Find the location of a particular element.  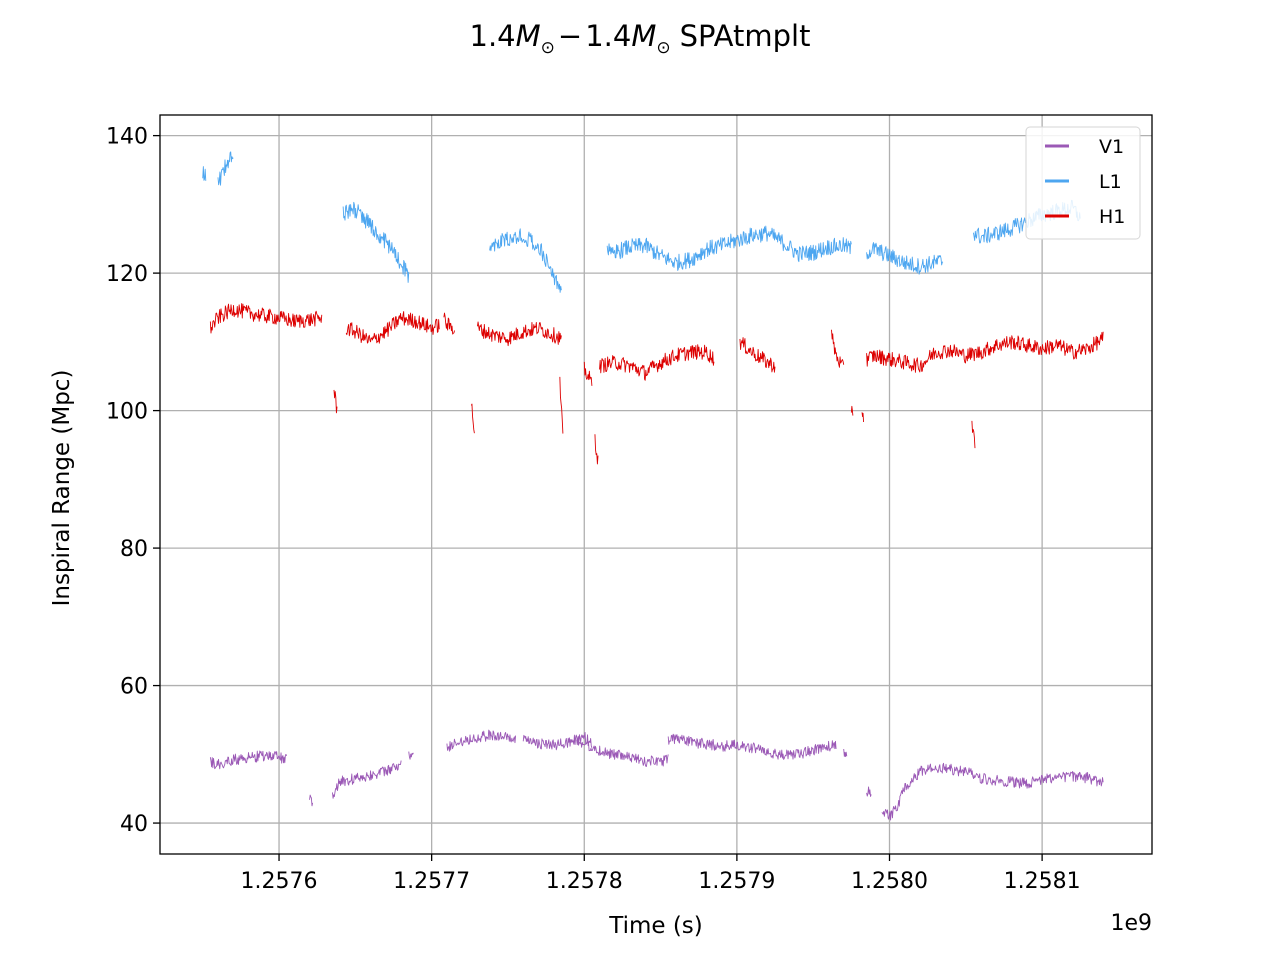

legend-label-V1: V1 is located at coordinates (1111, 147).